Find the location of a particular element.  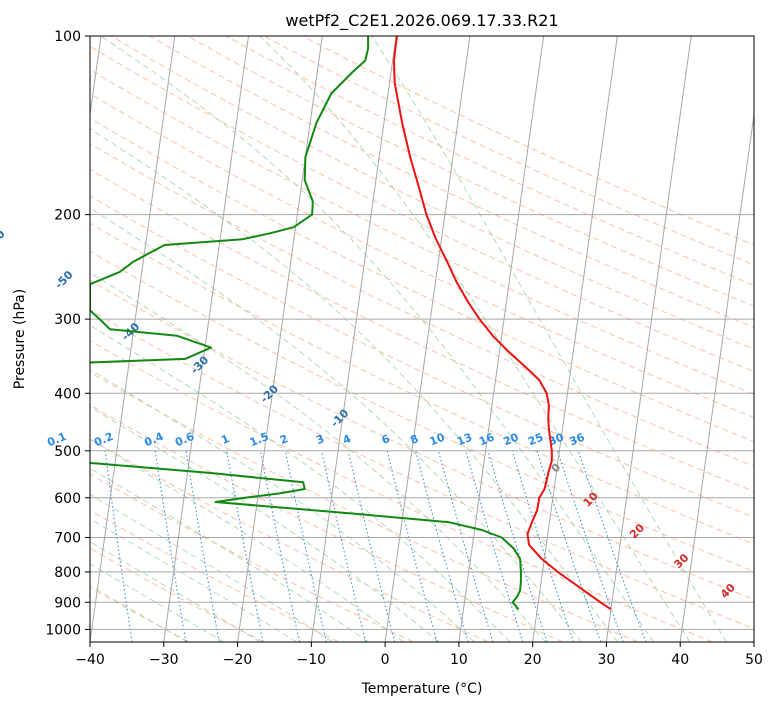

x-tick-label: 0 is located at coordinates (385, 660).